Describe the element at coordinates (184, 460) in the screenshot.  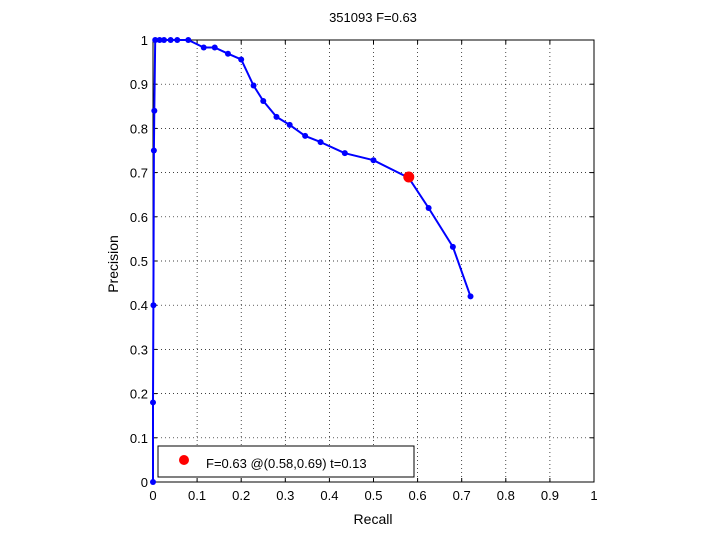
I see `legend-marker` at that location.